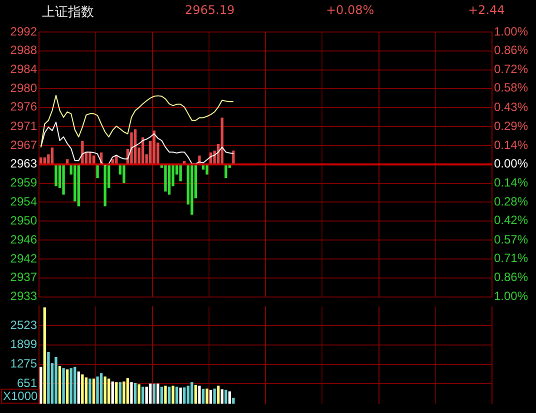 This screenshot has width=536, height=413. What do you see at coordinates (24, 239) in the screenshot?
I see `y-tick-label: 2946` at bounding box center [24, 239].